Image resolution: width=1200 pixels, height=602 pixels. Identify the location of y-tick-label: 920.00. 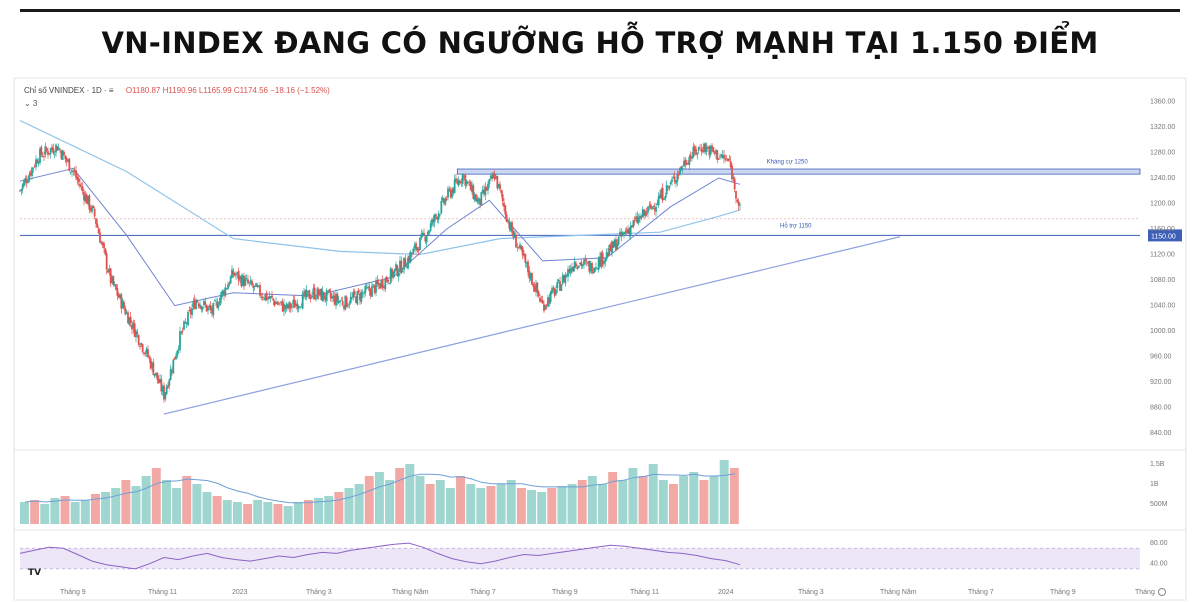
(1161, 382).